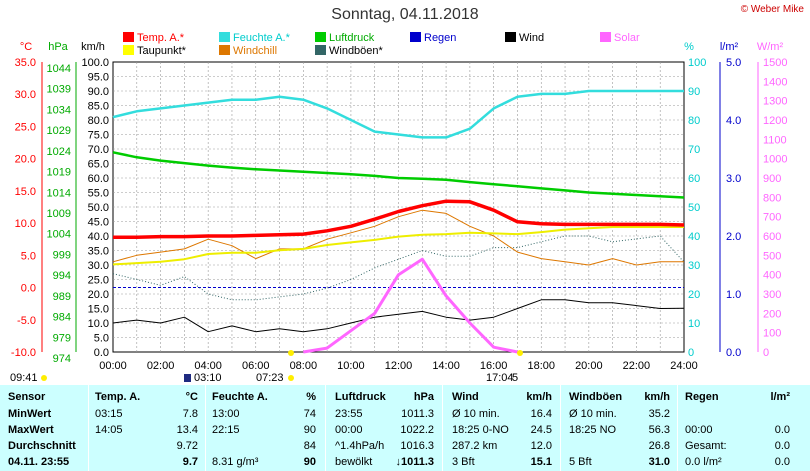  I want to click on rain-tick: 5.0, so click(733, 63).